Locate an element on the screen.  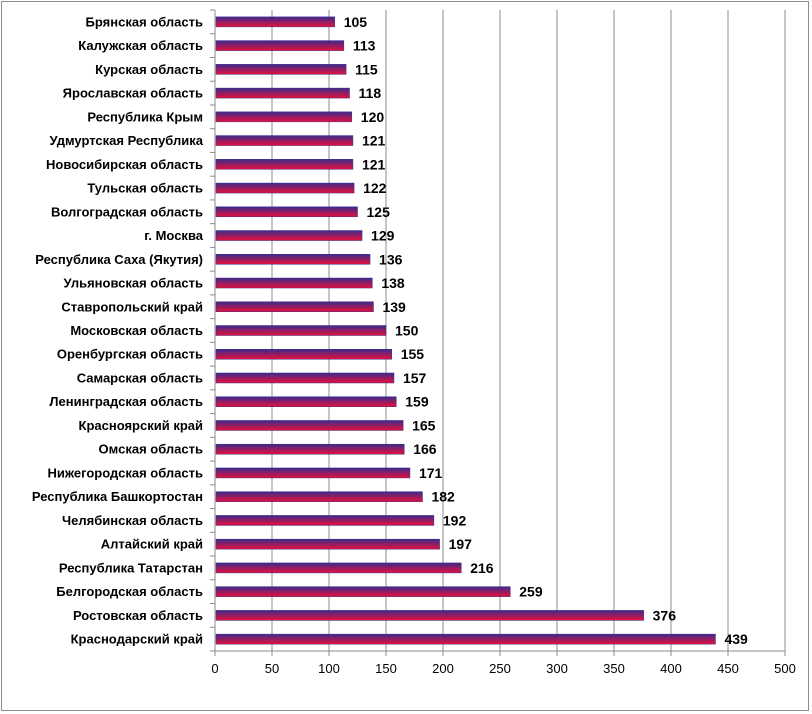
category-label: Челябинская область is located at coordinates (132, 520).